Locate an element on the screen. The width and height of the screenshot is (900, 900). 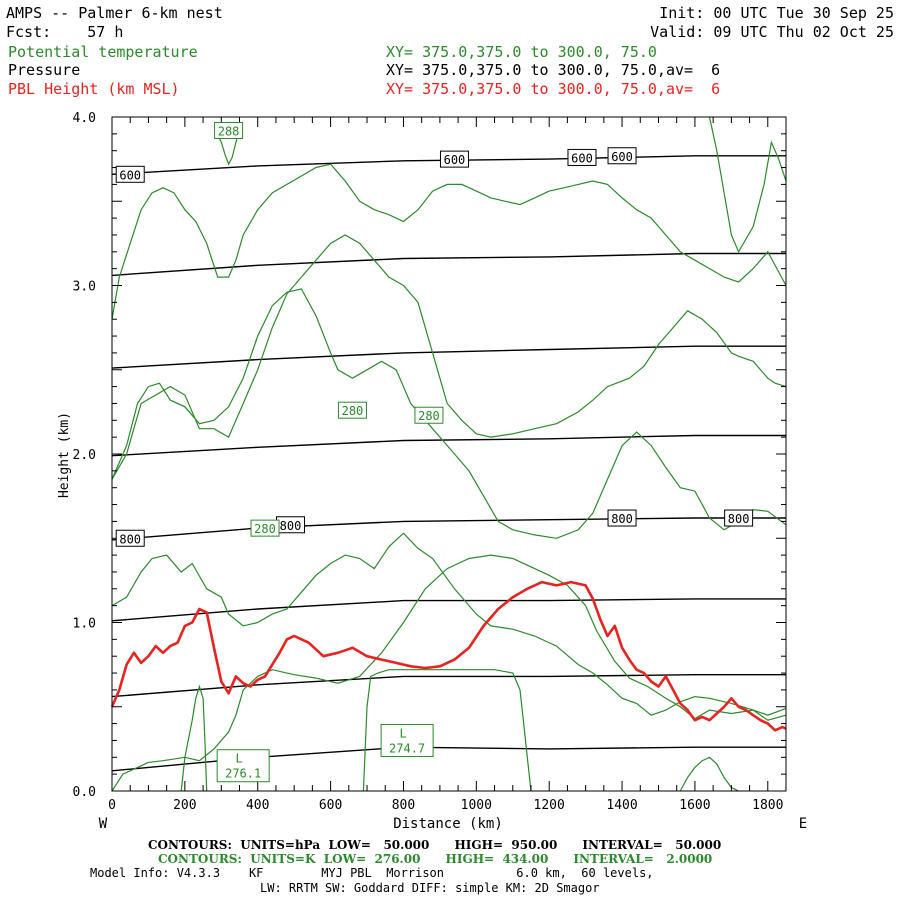
x-tick-label: 0 is located at coordinates (112, 805).